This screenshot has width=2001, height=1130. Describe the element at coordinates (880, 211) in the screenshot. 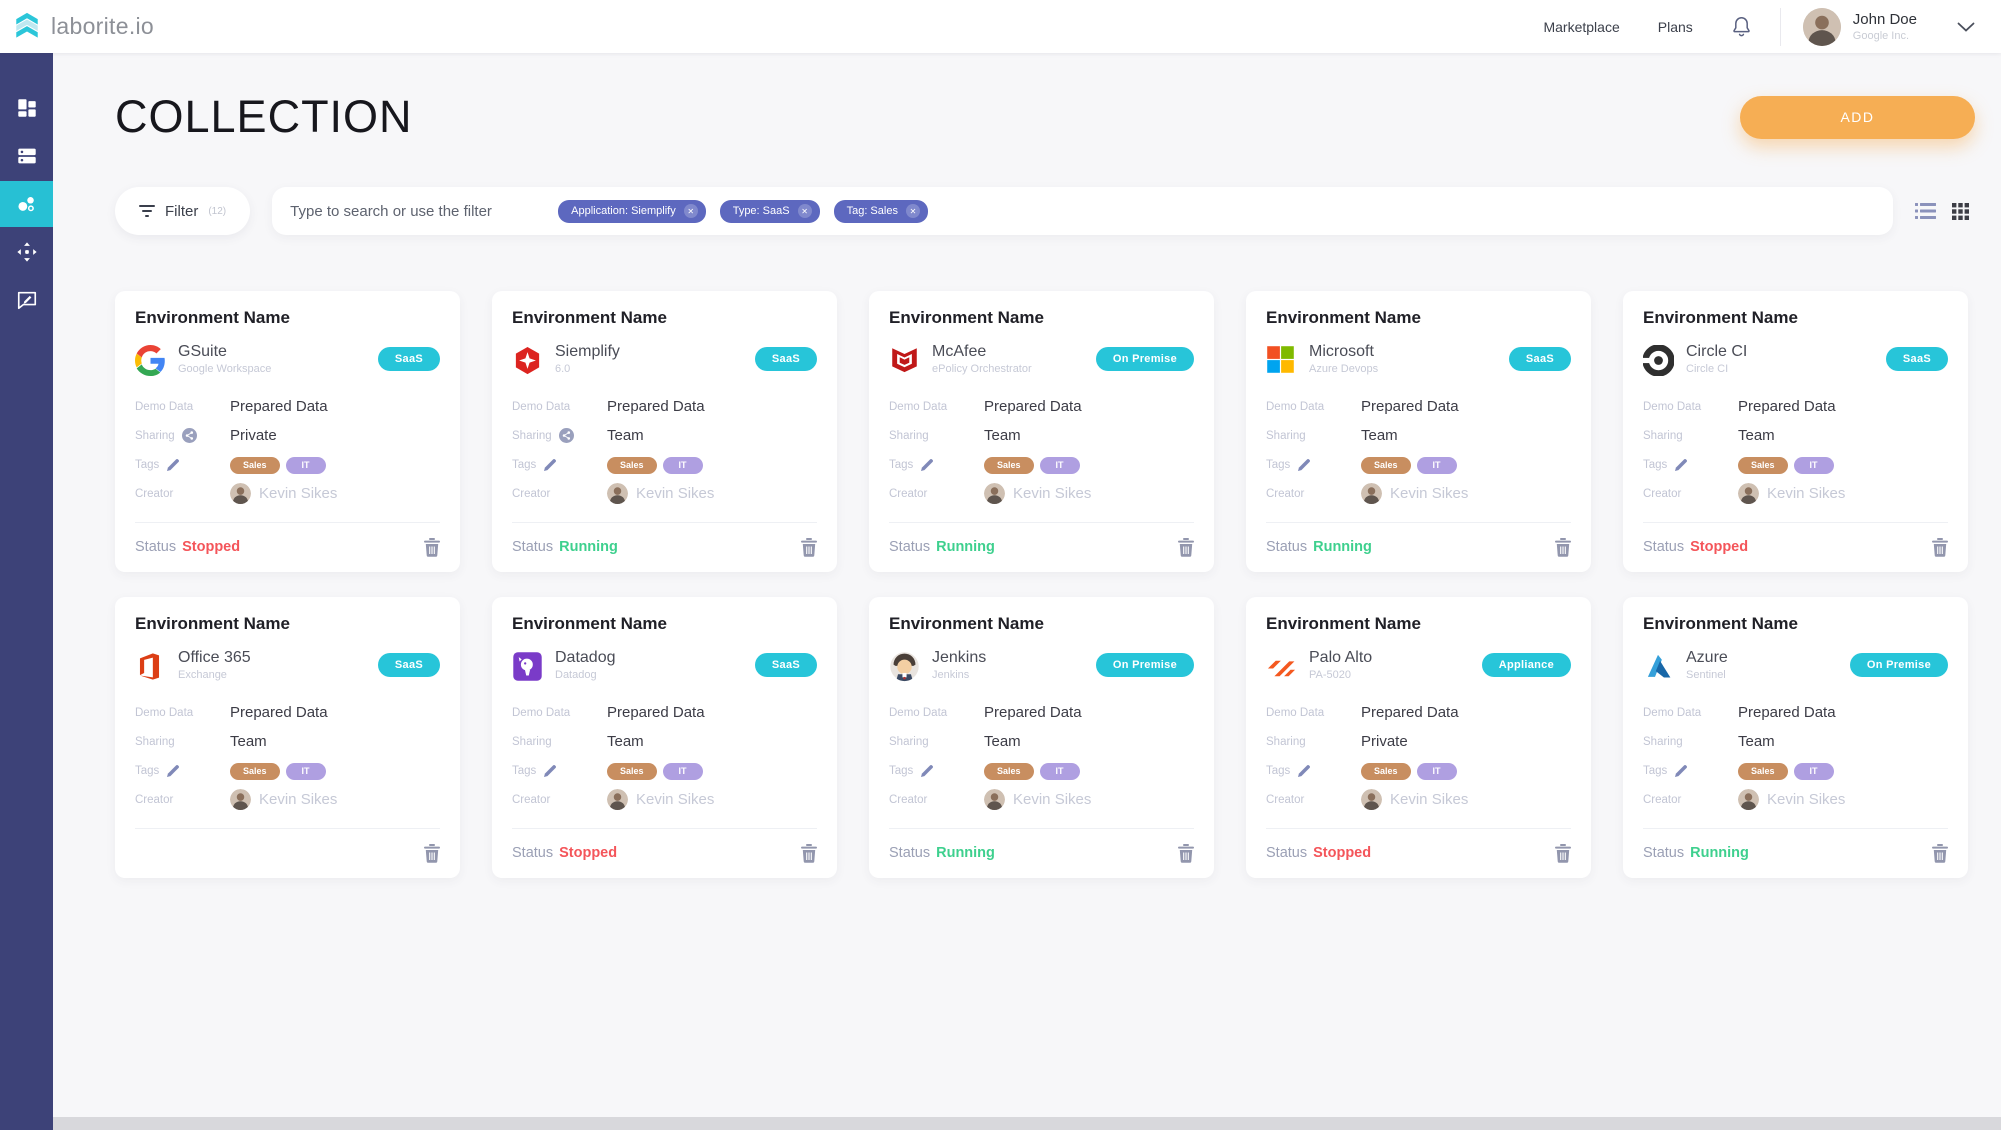

I see `filter-chip-tag: Tag: Sales ✕` at that location.